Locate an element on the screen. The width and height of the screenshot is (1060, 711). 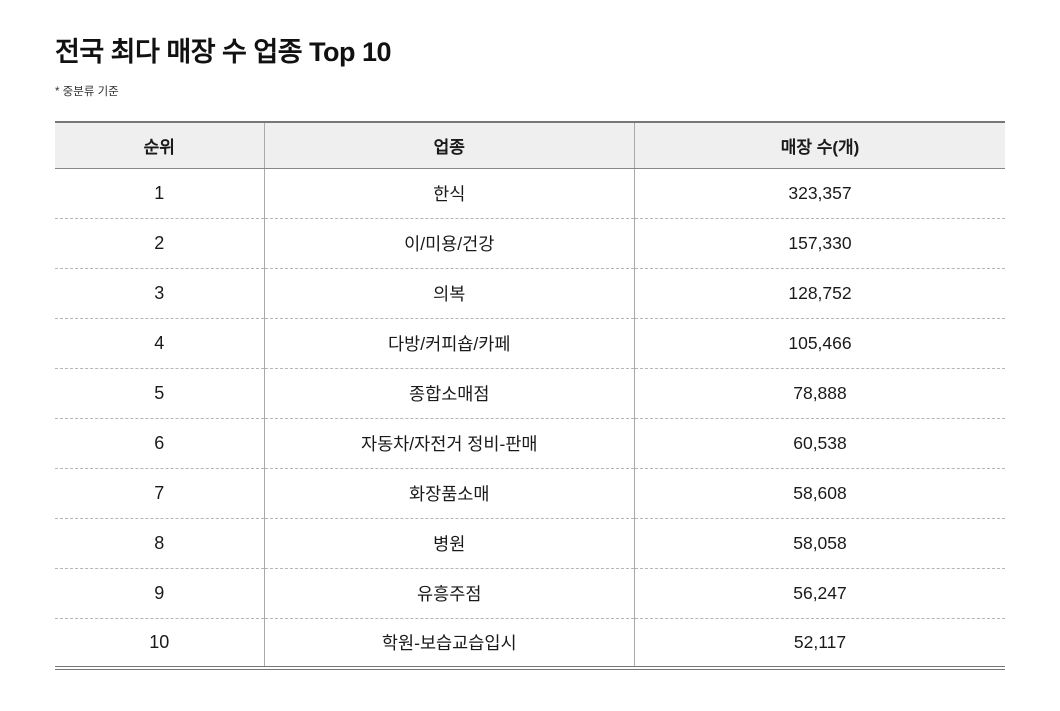
cell-store-count: 58,058 is located at coordinates (819, 543).